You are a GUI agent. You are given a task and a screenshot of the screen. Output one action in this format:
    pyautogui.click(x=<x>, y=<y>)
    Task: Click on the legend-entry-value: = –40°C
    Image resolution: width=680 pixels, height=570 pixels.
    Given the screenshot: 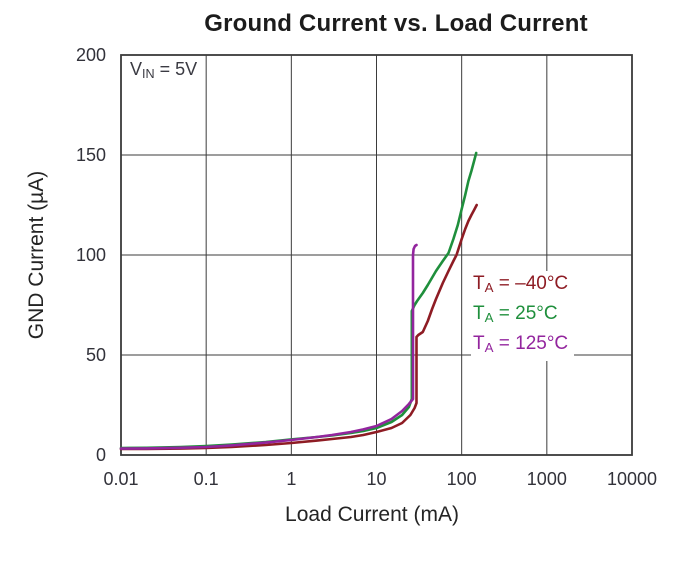 What is the action you would take?
    pyautogui.click(x=531, y=283)
    